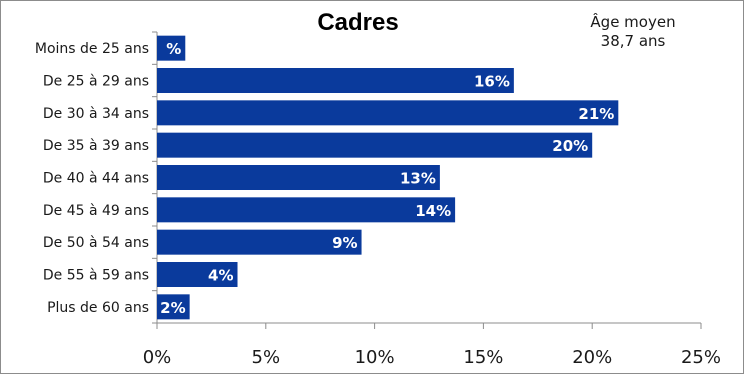  What do you see at coordinates (357, 22) in the screenshot?
I see `chart-title: Cadres` at bounding box center [357, 22].